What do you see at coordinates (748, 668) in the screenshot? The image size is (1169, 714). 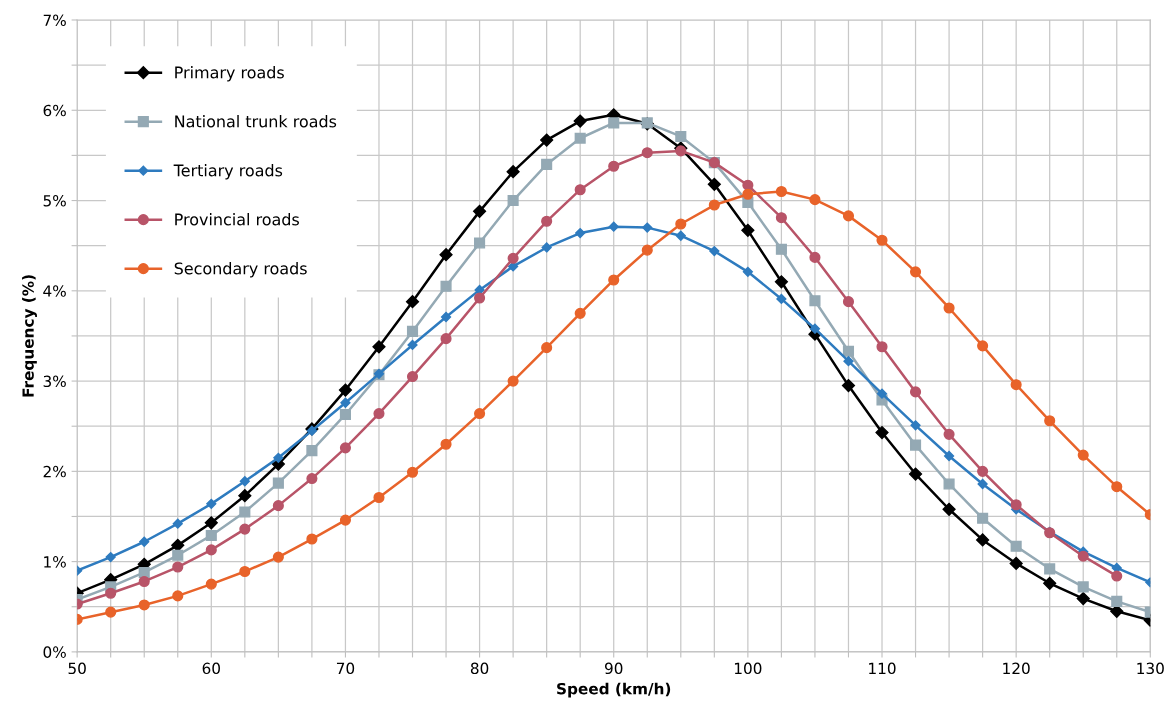 I see `x-tick-label: 100` at bounding box center [748, 668].